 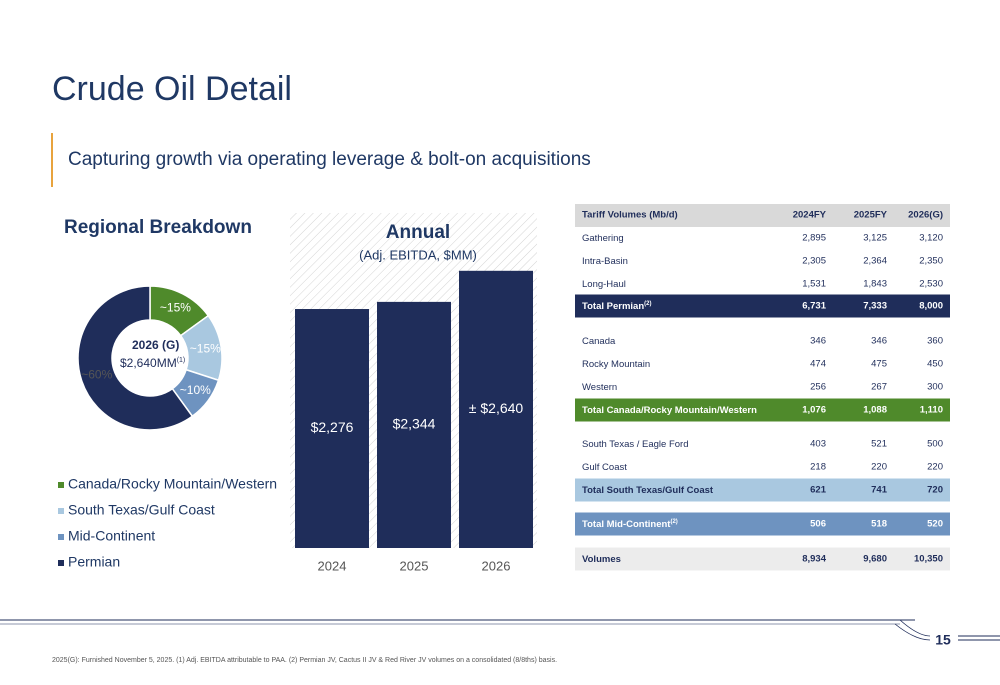 I want to click on table-cell: 2,895, so click(x=814, y=238).